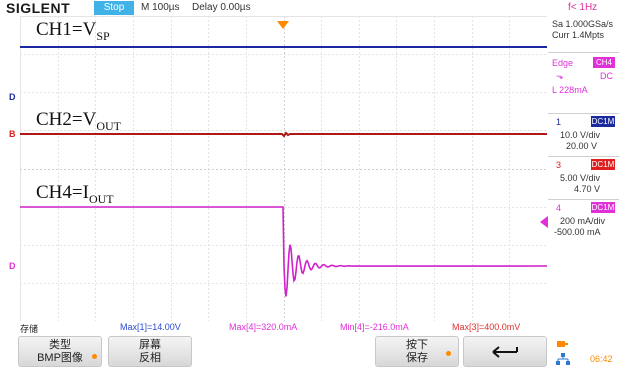 The height and width of the screenshot is (369, 619). I want to click on trigger-slope-icon: ⬎, so click(560, 76).